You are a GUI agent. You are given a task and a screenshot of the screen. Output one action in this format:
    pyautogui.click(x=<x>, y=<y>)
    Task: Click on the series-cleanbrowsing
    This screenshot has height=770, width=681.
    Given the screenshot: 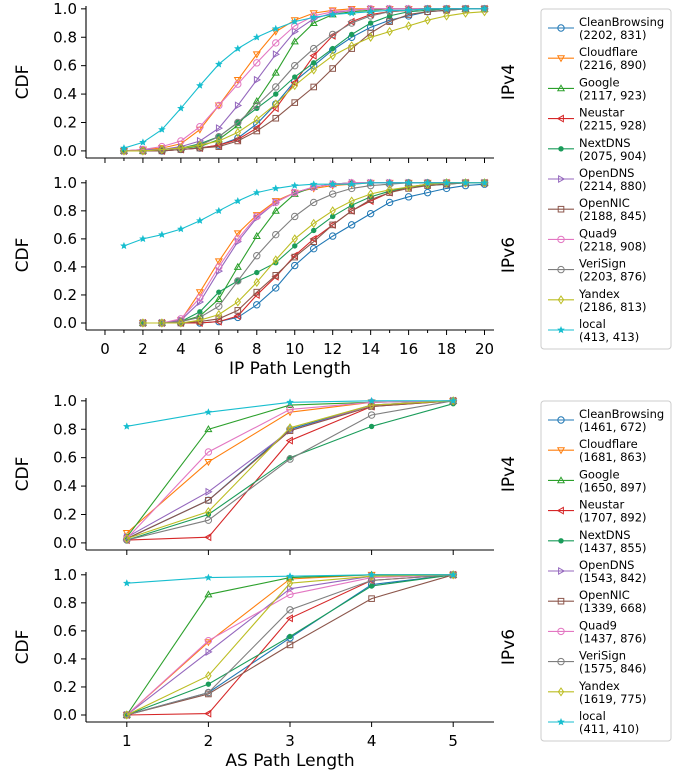 What is the action you would take?
    pyautogui.click(x=304, y=80)
    